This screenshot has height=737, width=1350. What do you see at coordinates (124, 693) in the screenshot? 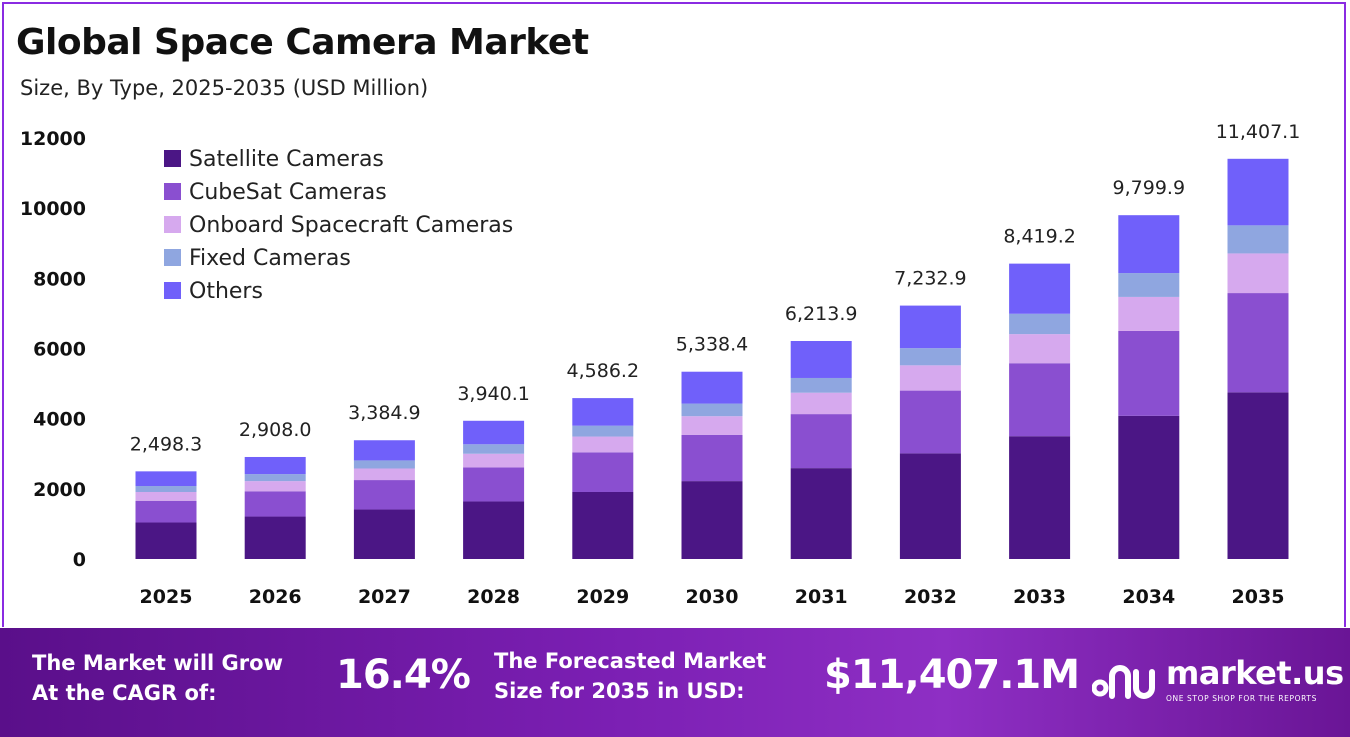
I see `cagr-label-line2: At the CAGR of:` at bounding box center [124, 693].